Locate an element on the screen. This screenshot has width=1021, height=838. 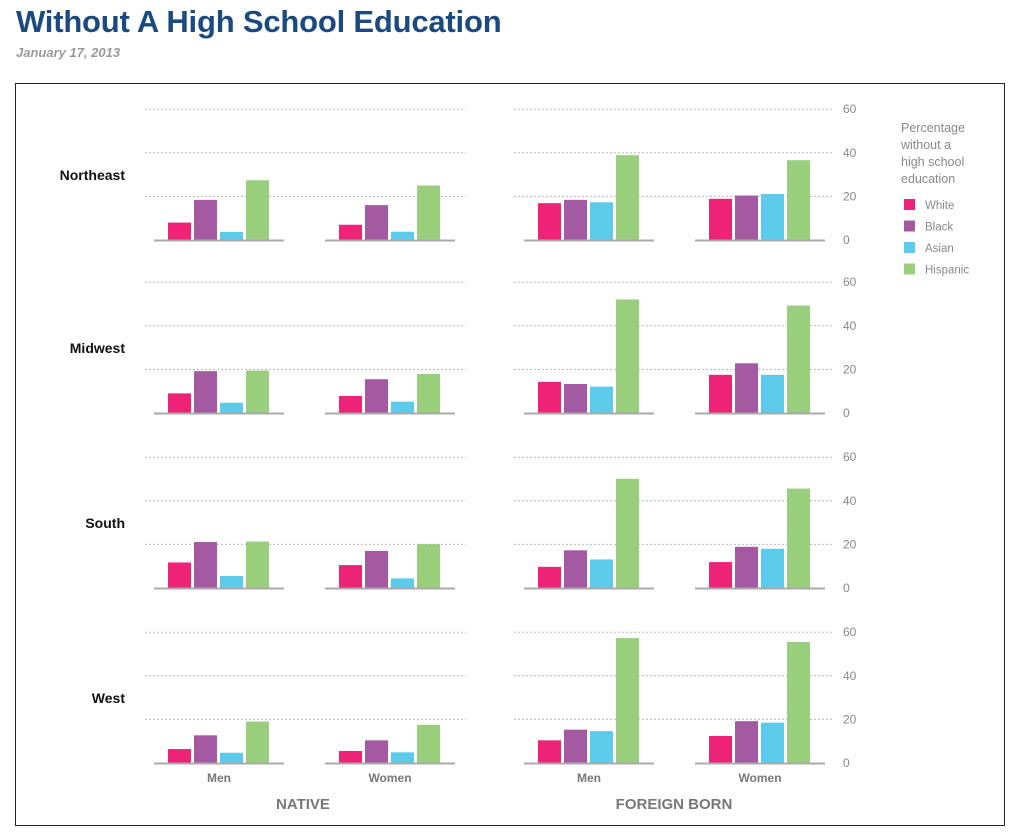
legend-title: high school is located at coordinates (932, 162).